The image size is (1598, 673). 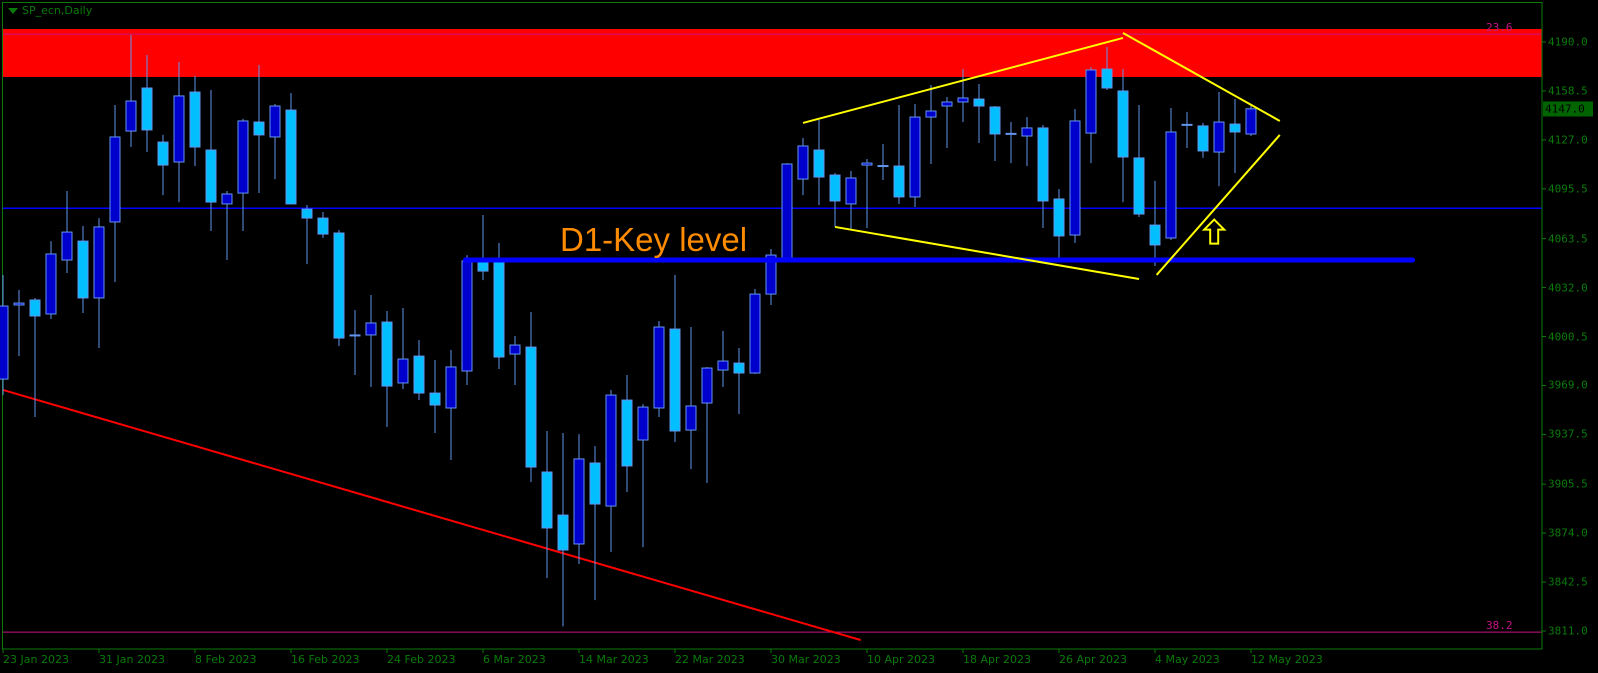 I want to click on date-label: 22 Mar 2023, so click(x=710, y=659).